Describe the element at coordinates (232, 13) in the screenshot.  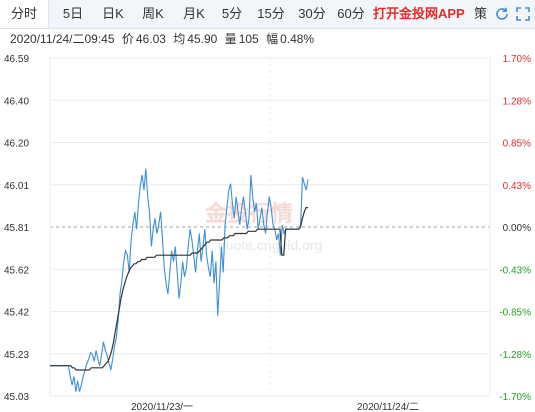
I see `tab-5: 5分` at that location.